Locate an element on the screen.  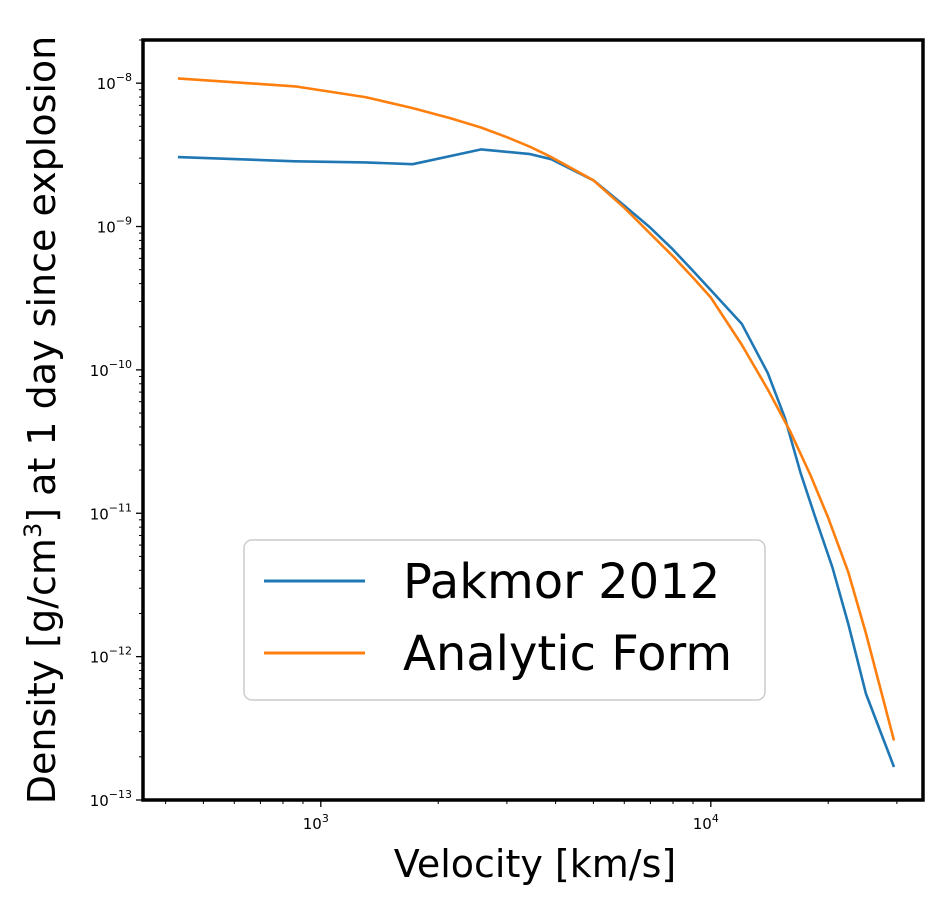
y-axis-title-part2: ] at 1 day since explosion is located at coordinates (42, 279).